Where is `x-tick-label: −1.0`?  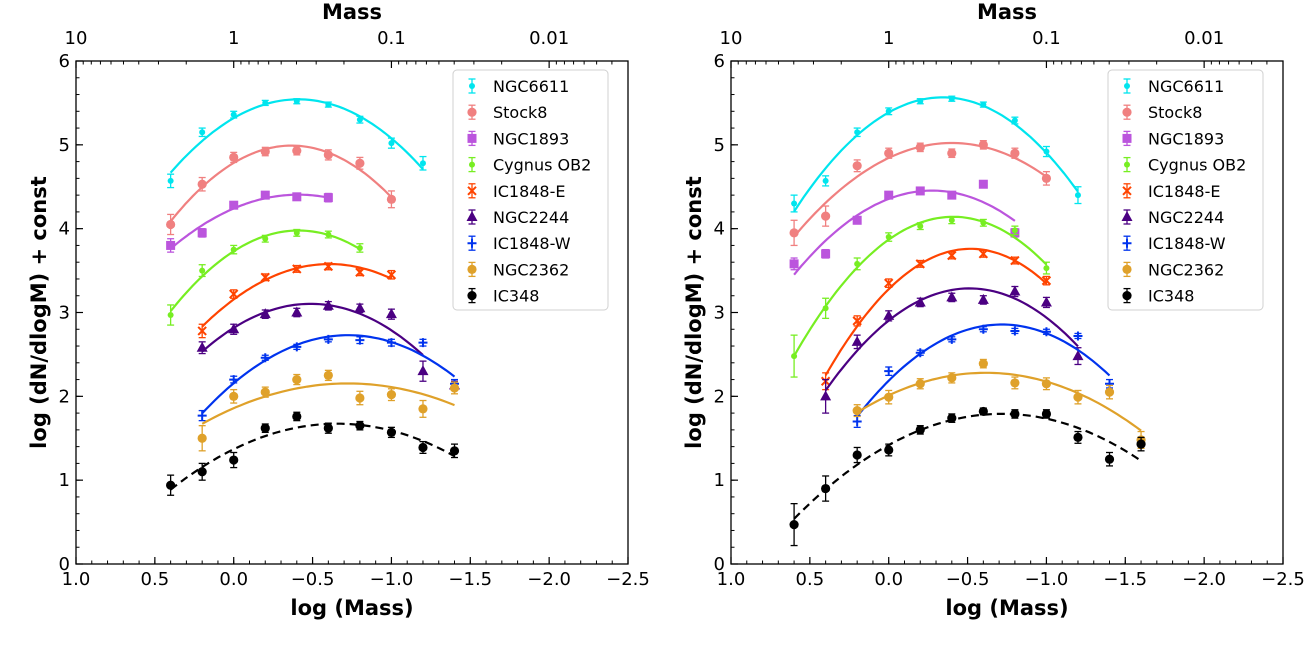
x-tick-label: −1.0 is located at coordinates (1047, 579).